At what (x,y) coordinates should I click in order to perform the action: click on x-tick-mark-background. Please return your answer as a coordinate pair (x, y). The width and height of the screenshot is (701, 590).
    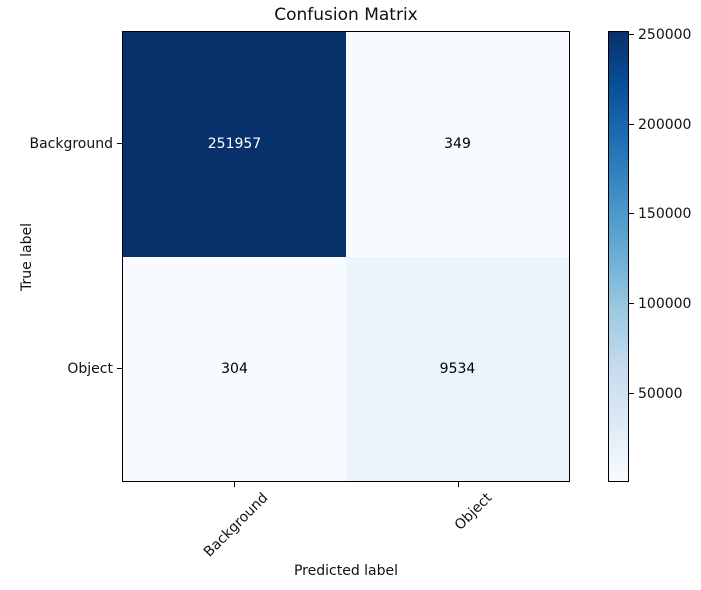
    Looking at the image, I should click on (234, 484).